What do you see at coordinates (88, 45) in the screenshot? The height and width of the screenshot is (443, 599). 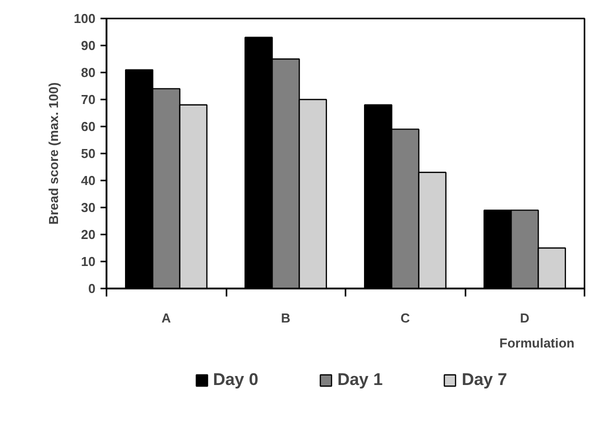 I see `y-tick-label: 90` at bounding box center [88, 45].